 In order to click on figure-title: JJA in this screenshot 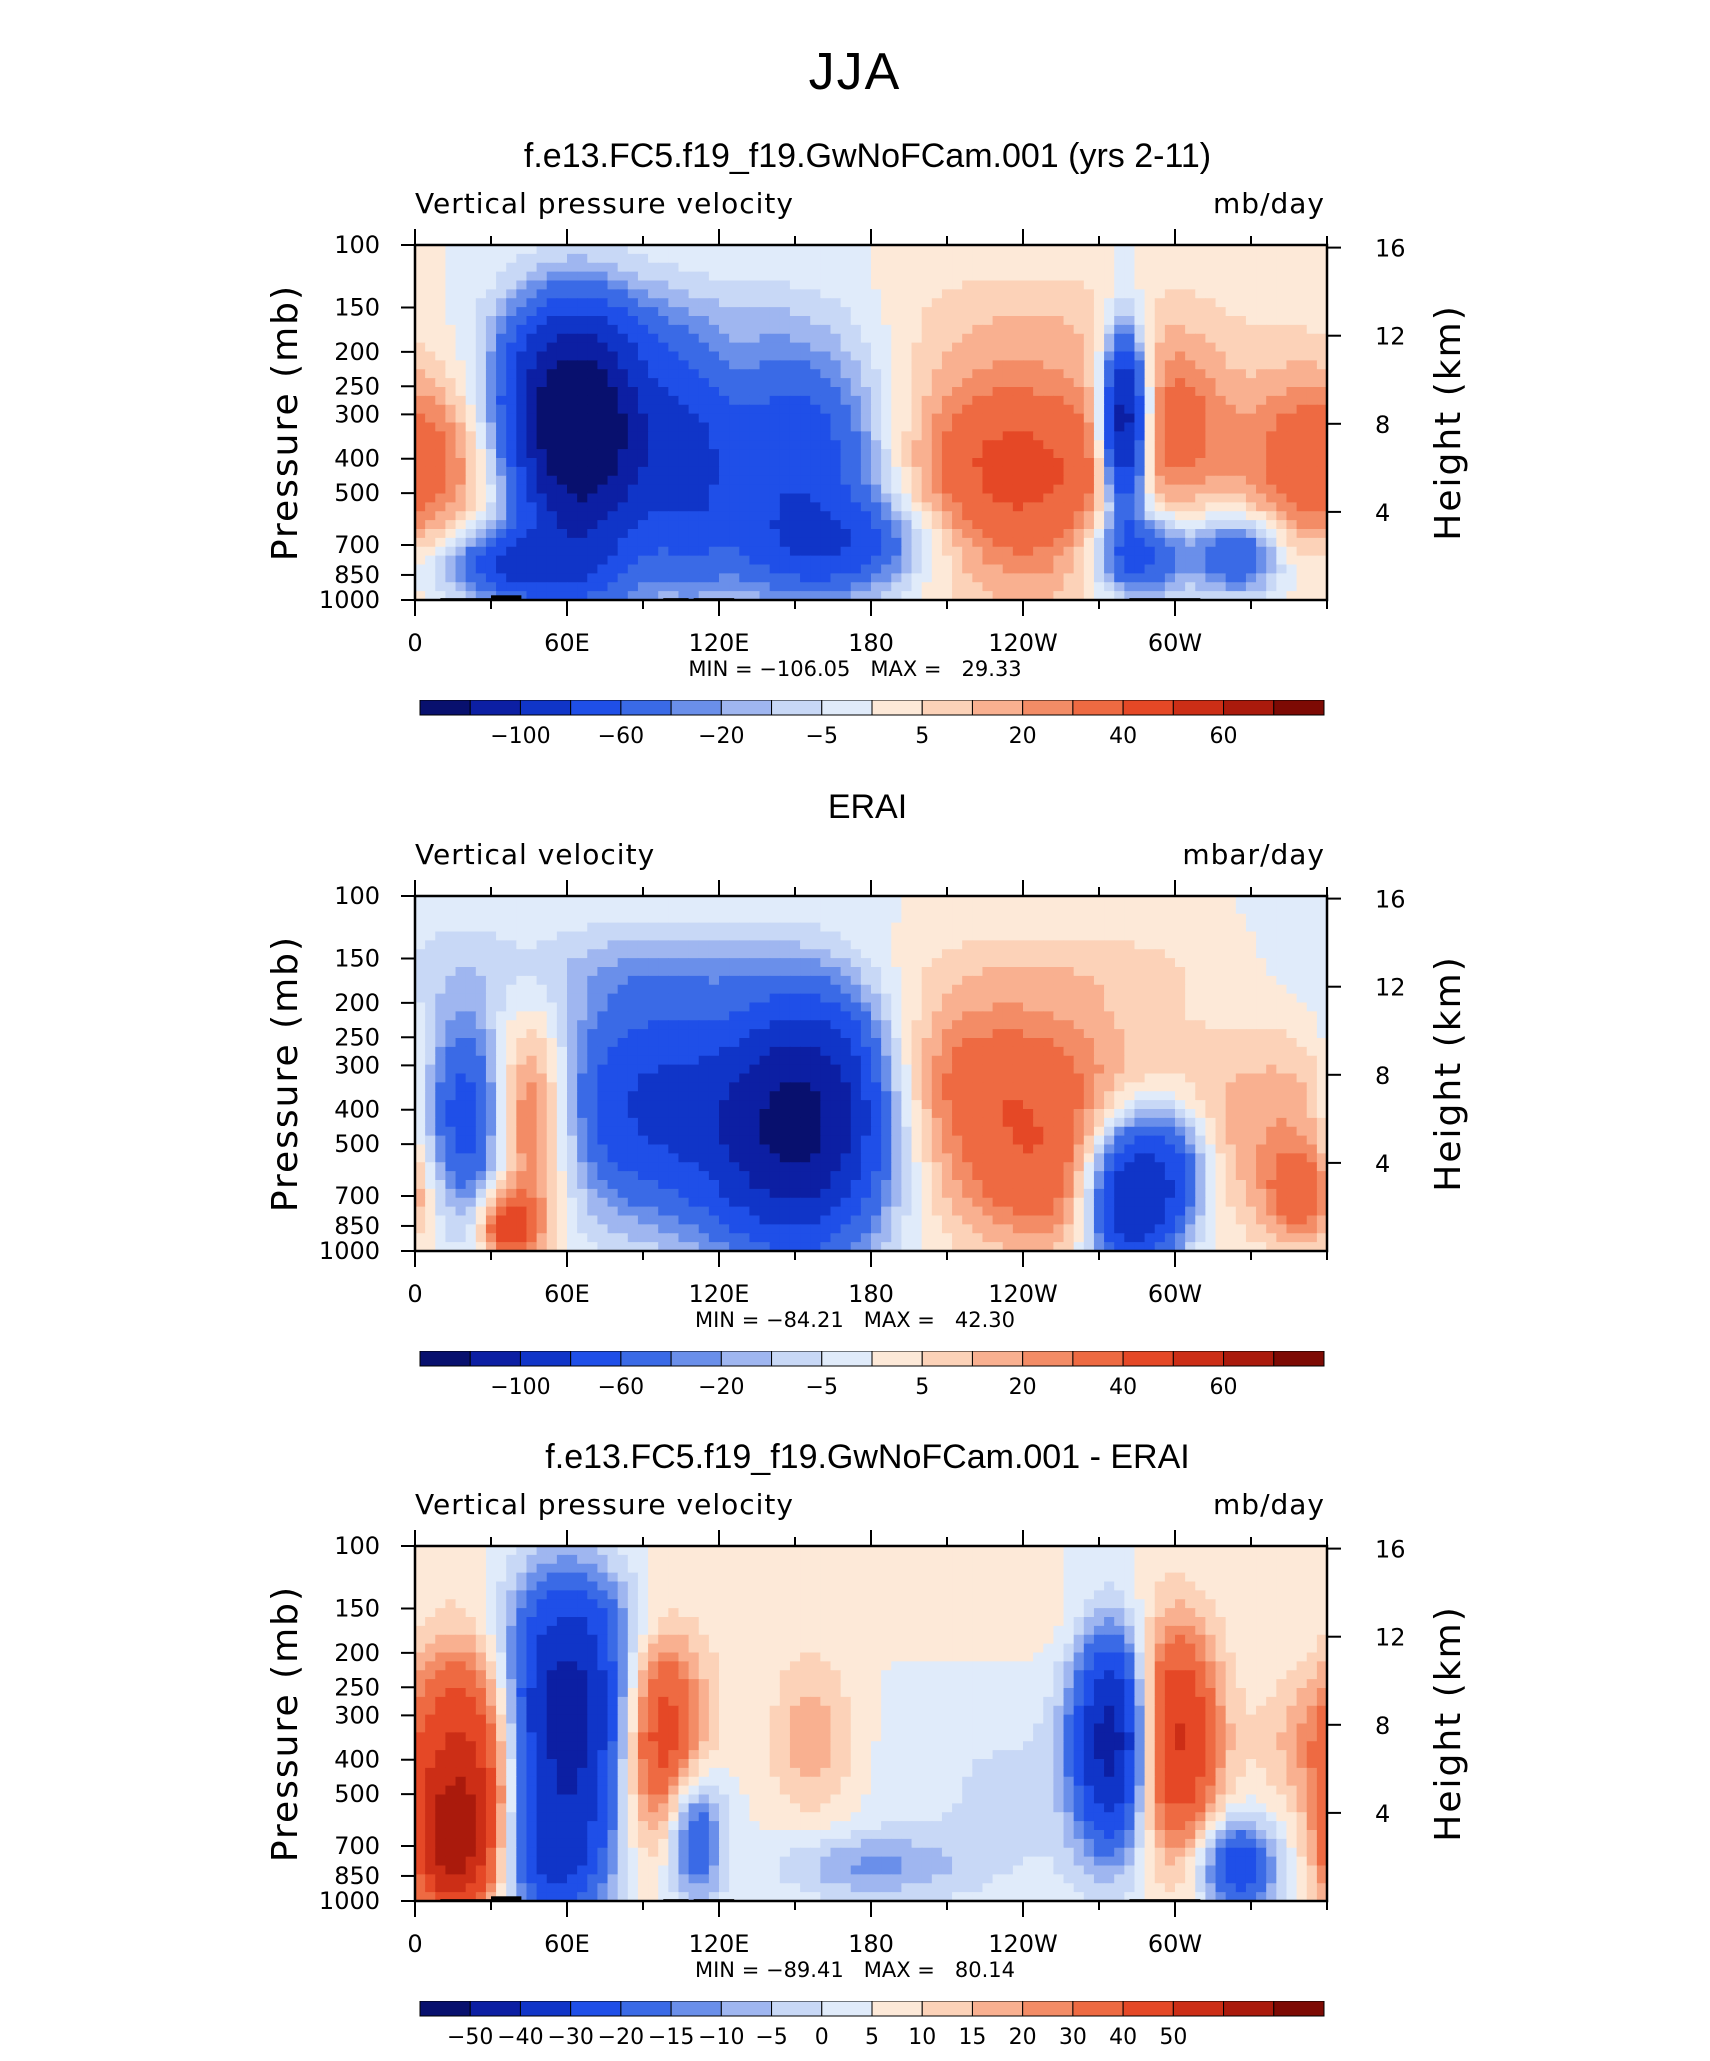, I will do `click(855, 72)`.